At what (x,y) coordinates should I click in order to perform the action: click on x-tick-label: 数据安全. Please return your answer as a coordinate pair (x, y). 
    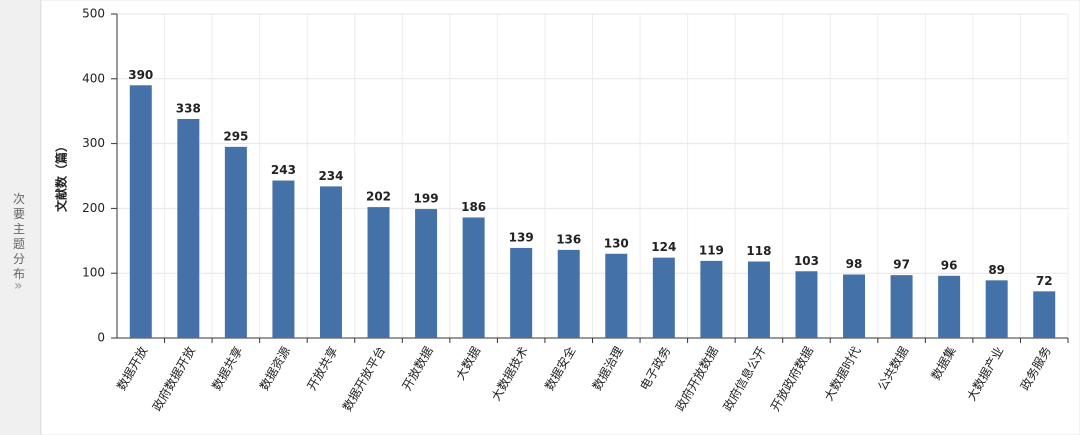
    Looking at the image, I should click on (559, 368).